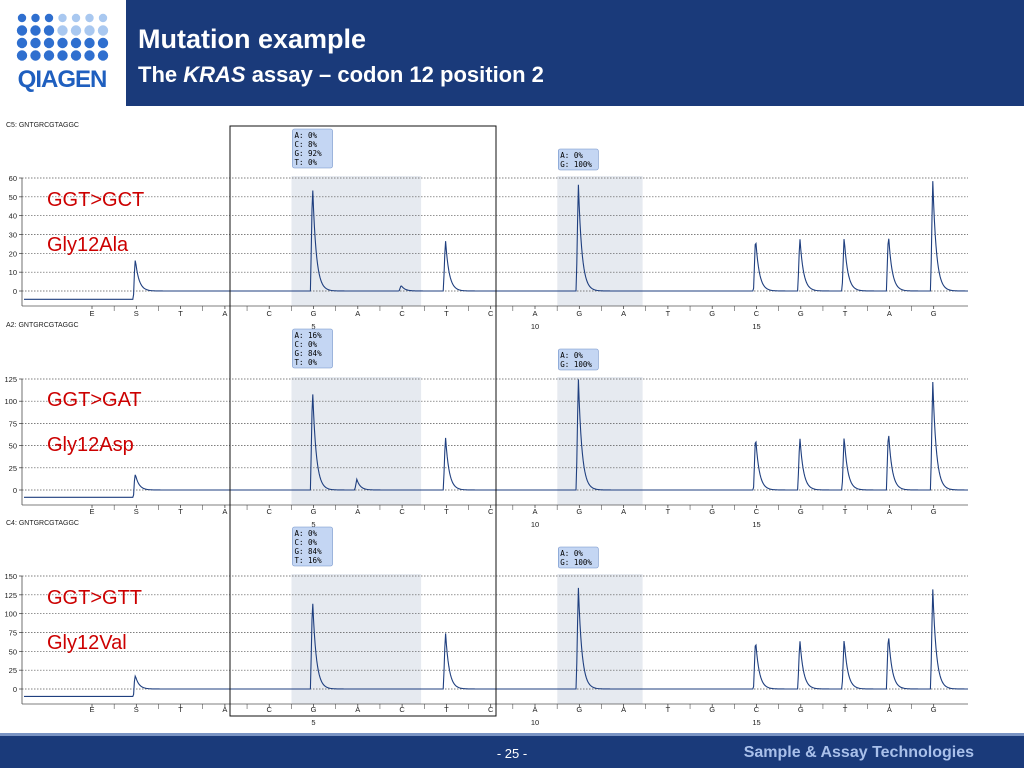  I want to click on sample-label: C4: GNTGRCGTAGGC, so click(42, 523).